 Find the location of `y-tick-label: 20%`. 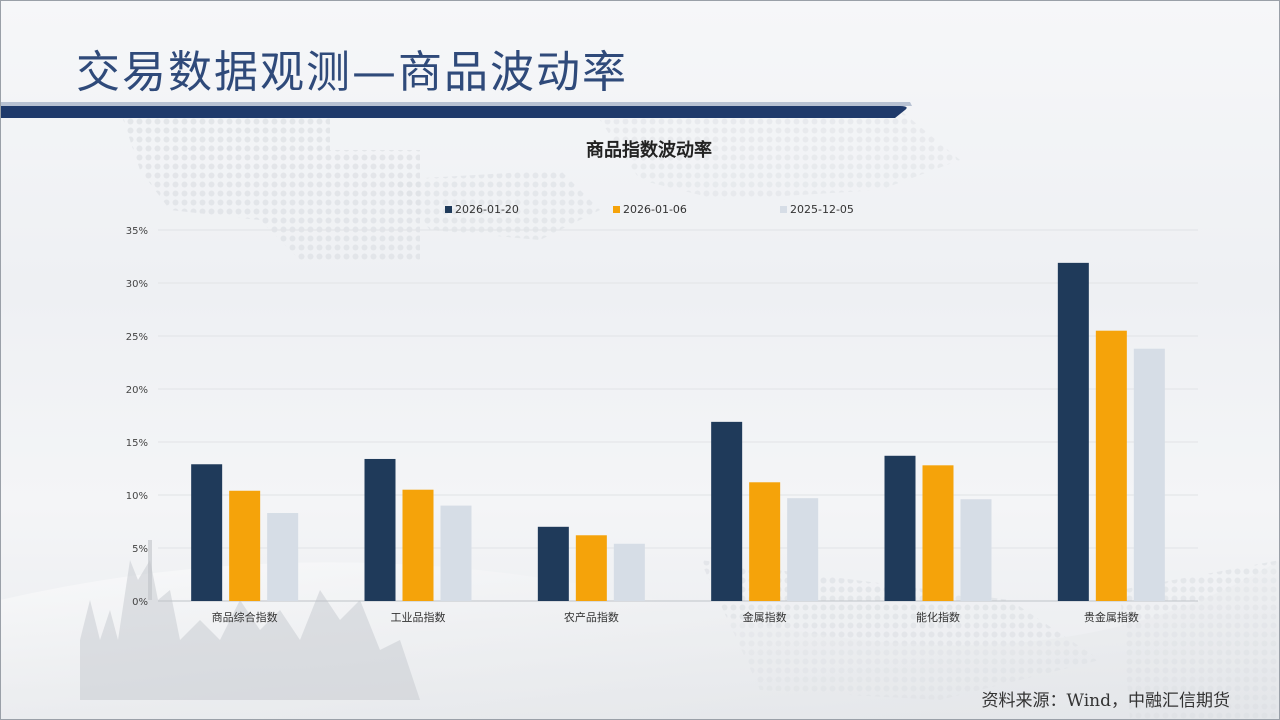

y-tick-label: 20% is located at coordinates (137, 390).